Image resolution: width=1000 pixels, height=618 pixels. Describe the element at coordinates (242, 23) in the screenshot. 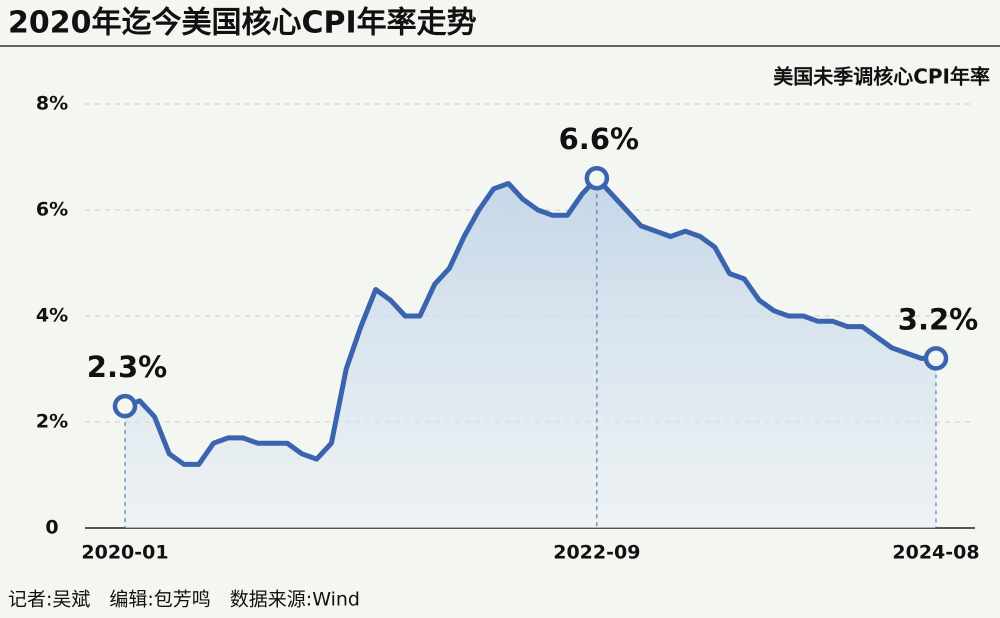

I see `chart-title: 2020年迄今美国核心CPI年率走势` at that location.